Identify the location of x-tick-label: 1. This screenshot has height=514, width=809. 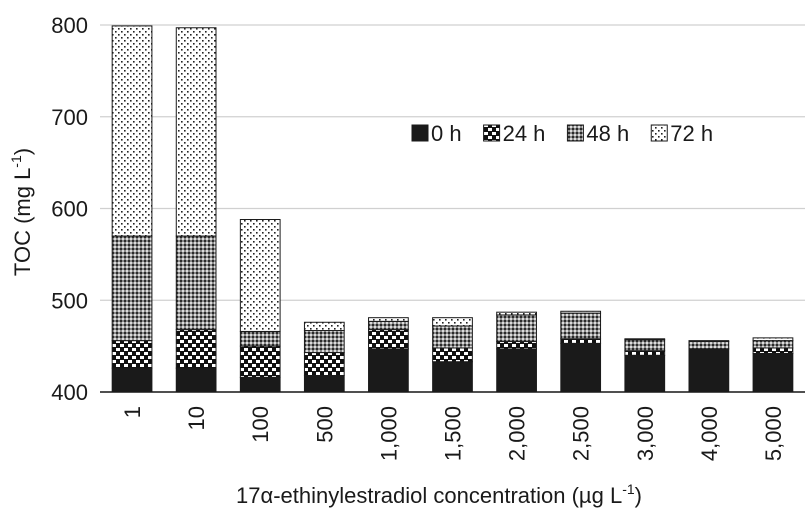
(132, 412).